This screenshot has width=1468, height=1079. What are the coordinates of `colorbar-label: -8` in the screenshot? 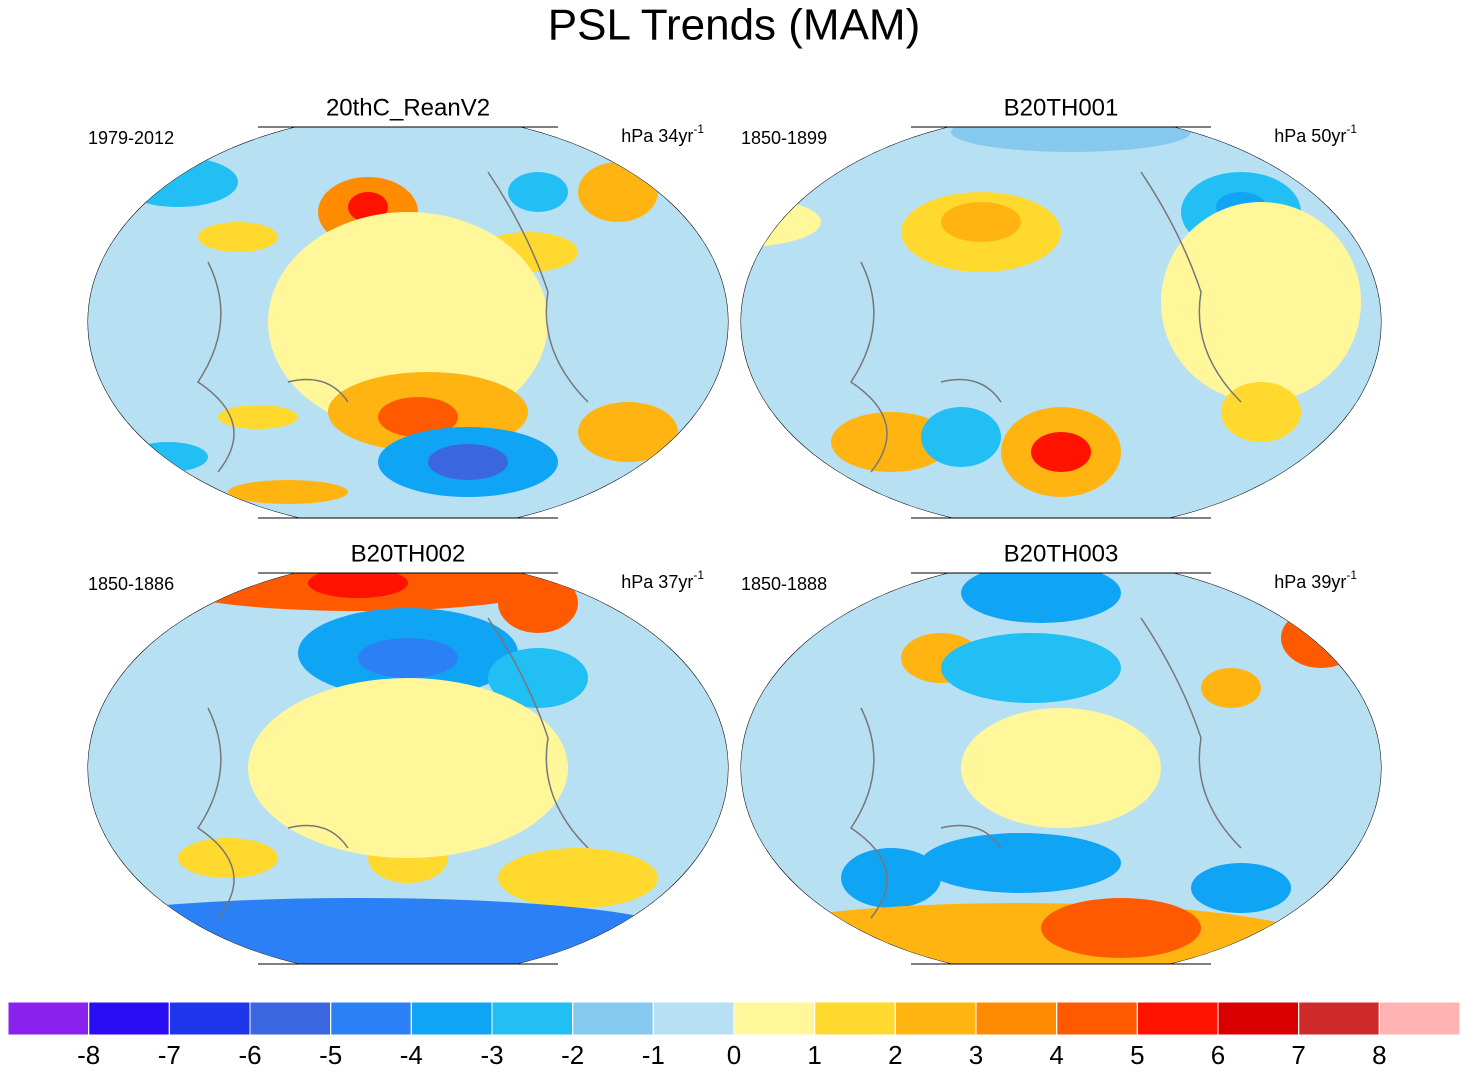 It's located at (88, 1055).